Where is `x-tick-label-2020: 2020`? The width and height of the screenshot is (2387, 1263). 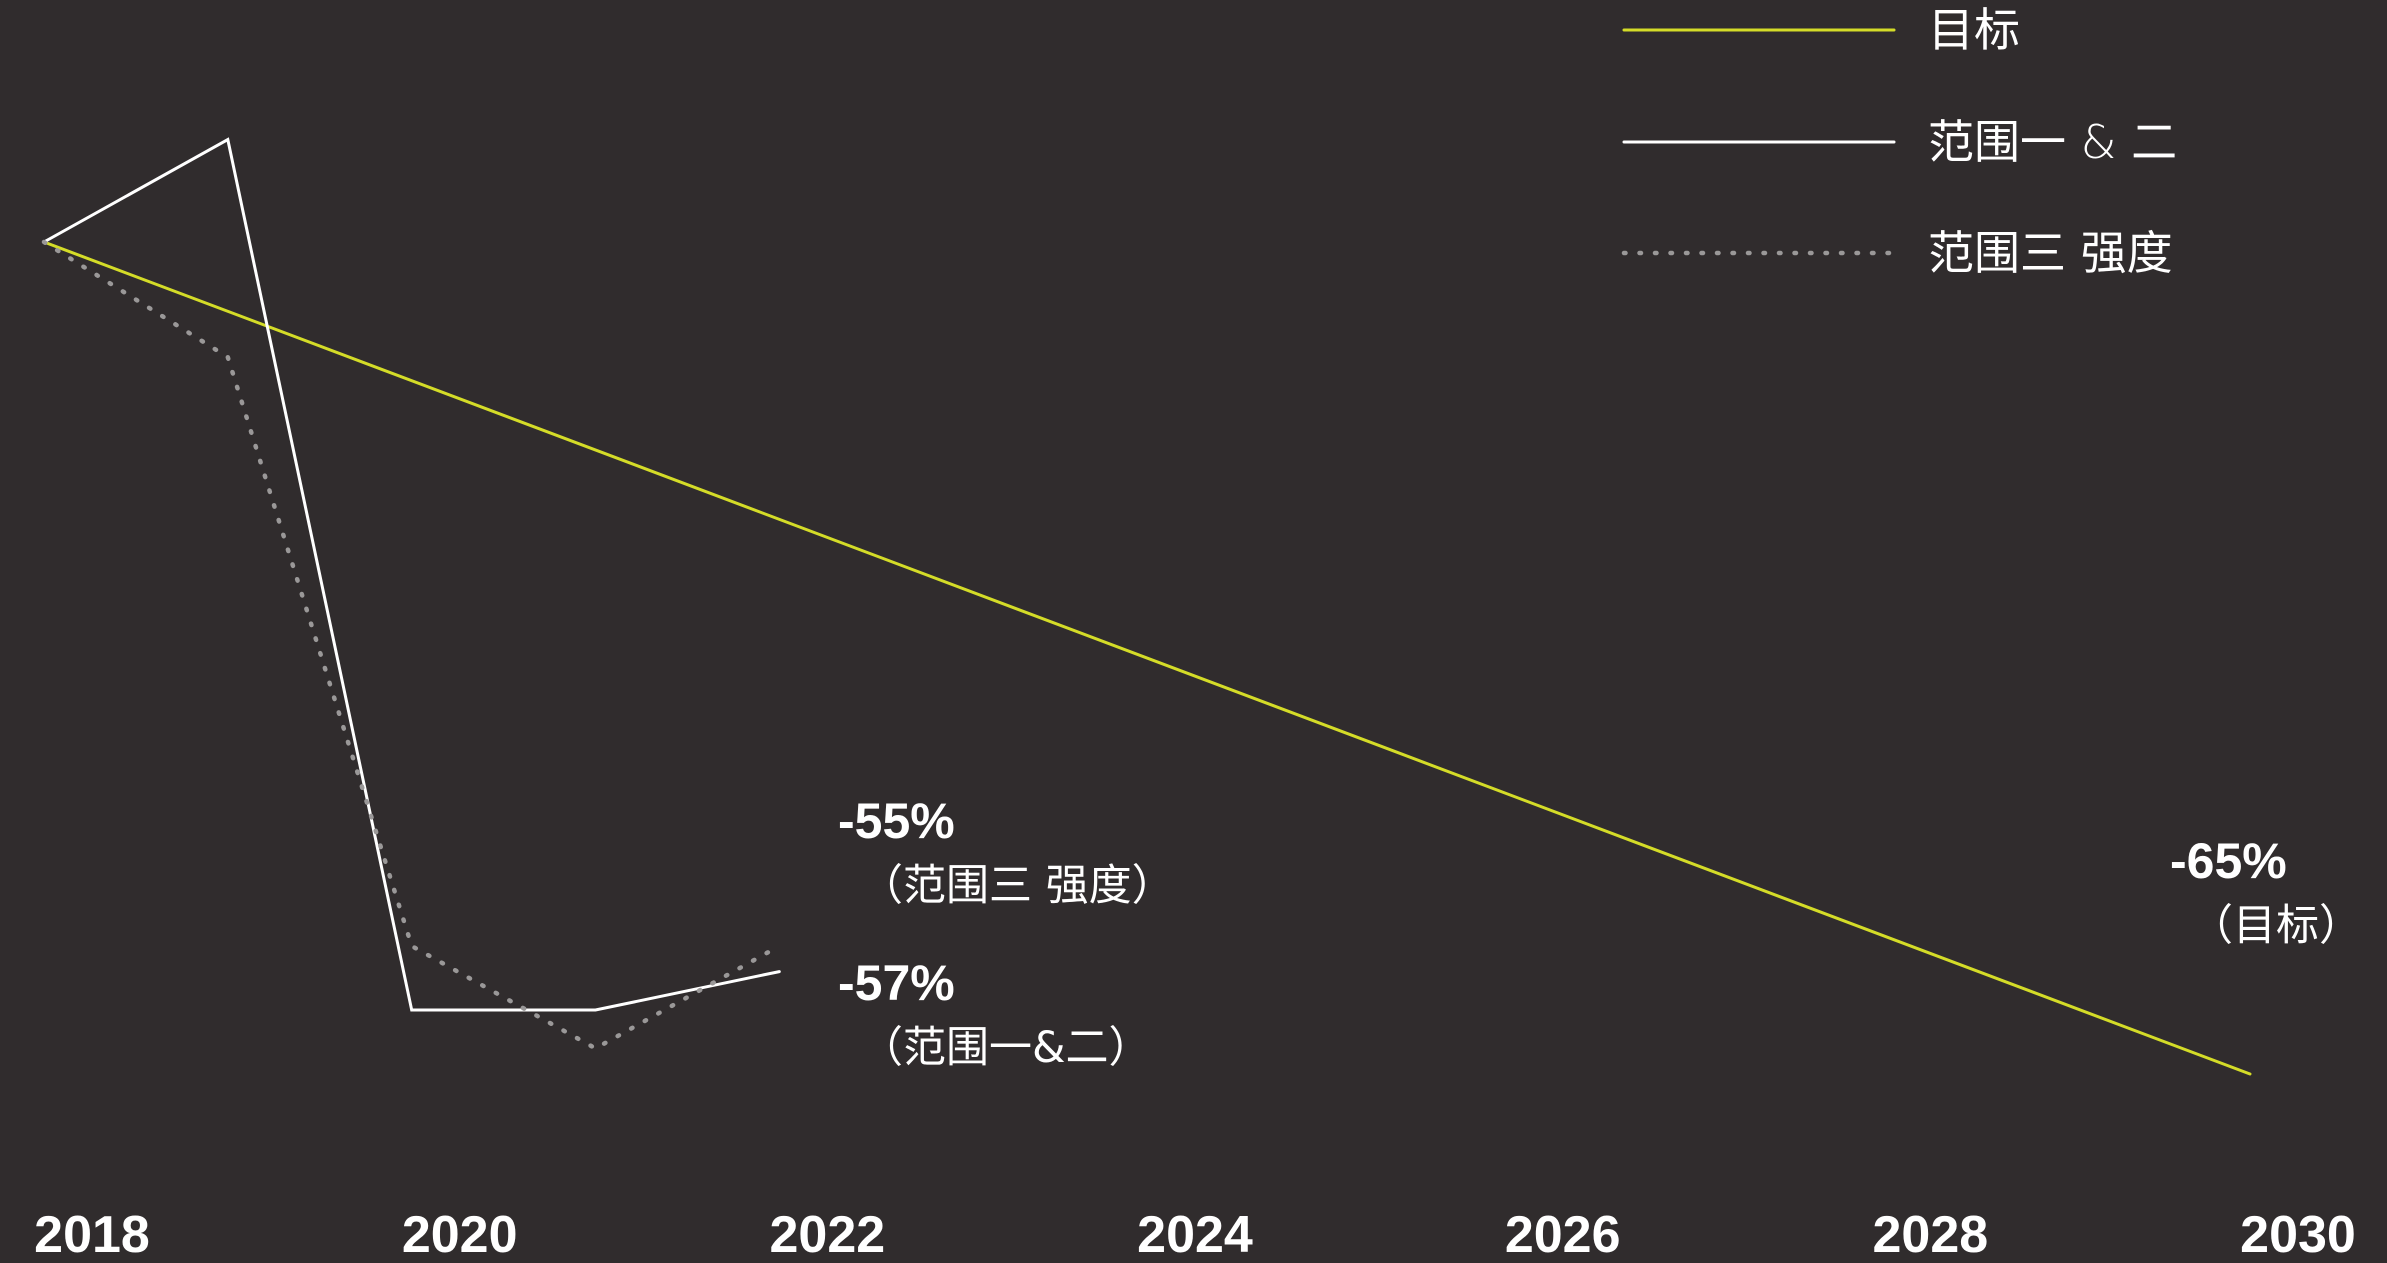 x-tick-label-2020: 2020 is located at coordinates (460, 1234).